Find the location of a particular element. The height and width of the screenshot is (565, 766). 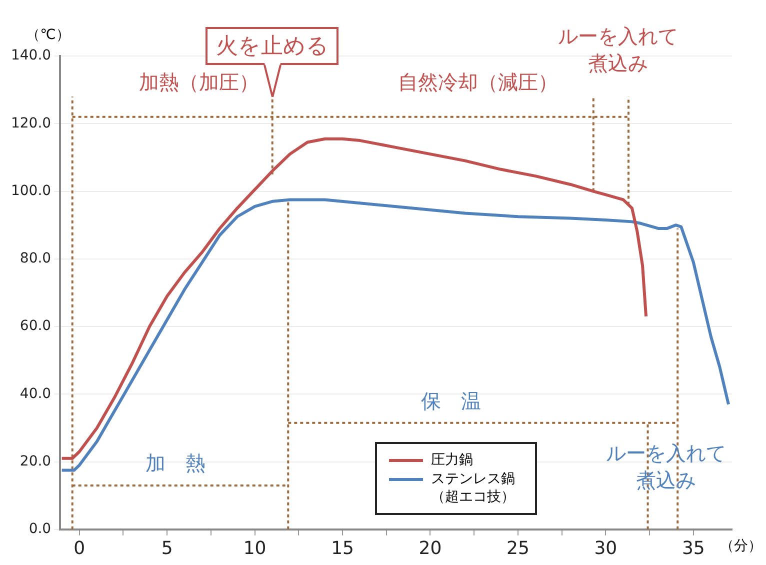

y-tick-label: 0.0 is located at coordinates (40, 529).